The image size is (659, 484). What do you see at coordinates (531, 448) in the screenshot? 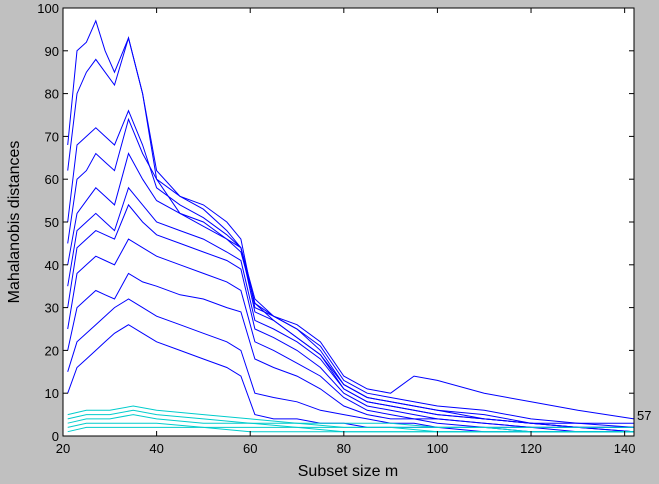
I see `x-tick-label: 120` at bounding box center [531, 448].